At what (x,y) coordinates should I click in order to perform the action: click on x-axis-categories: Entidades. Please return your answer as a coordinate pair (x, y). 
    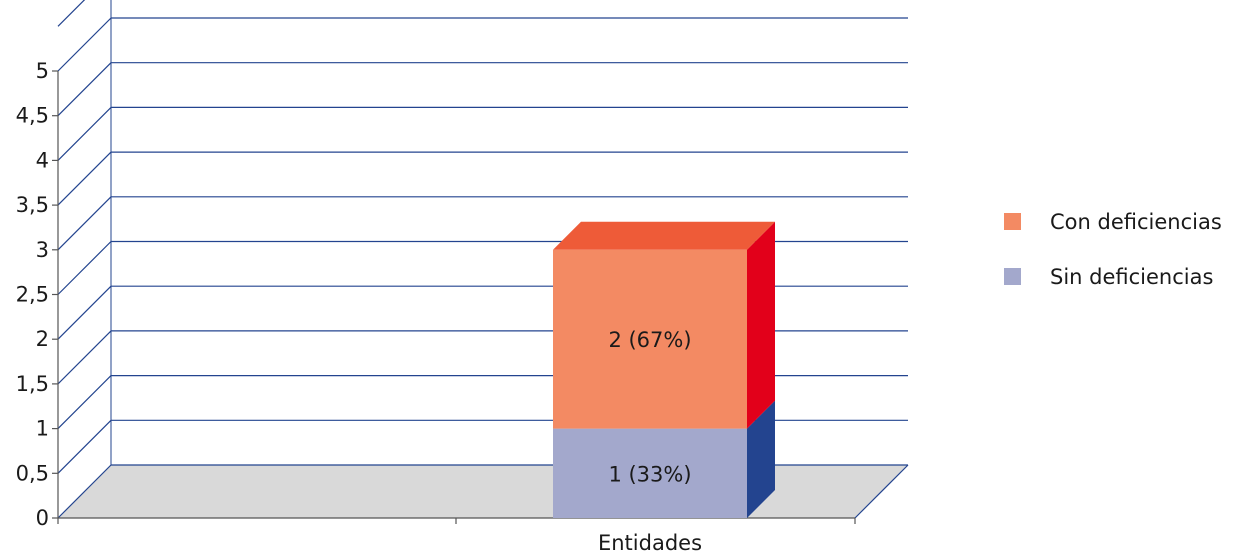
    Looking at the image, I should click on (650, 542).